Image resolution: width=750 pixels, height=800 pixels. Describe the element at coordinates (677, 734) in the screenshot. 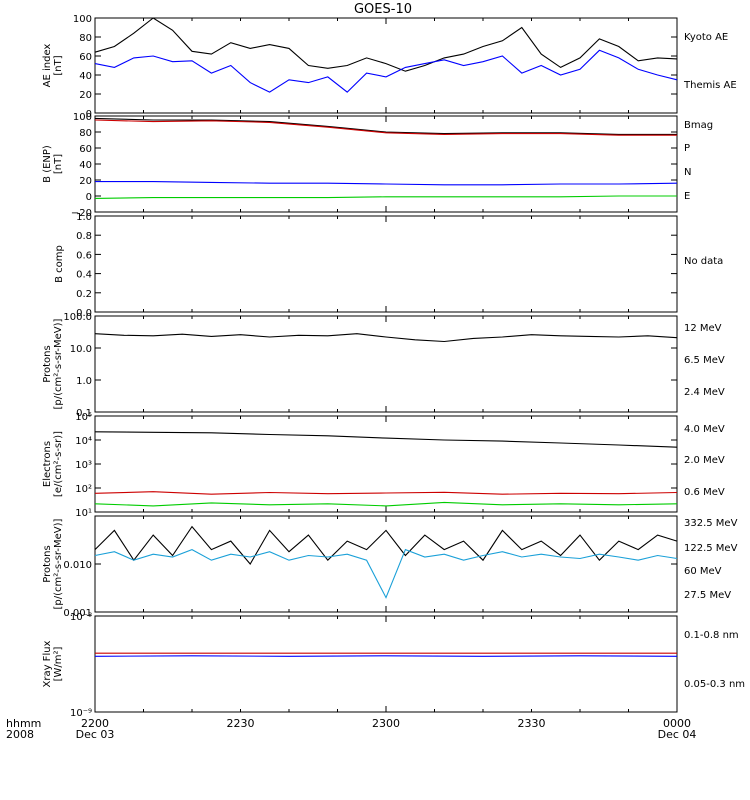

I see `time-tick-date: Dec 04` at that location.